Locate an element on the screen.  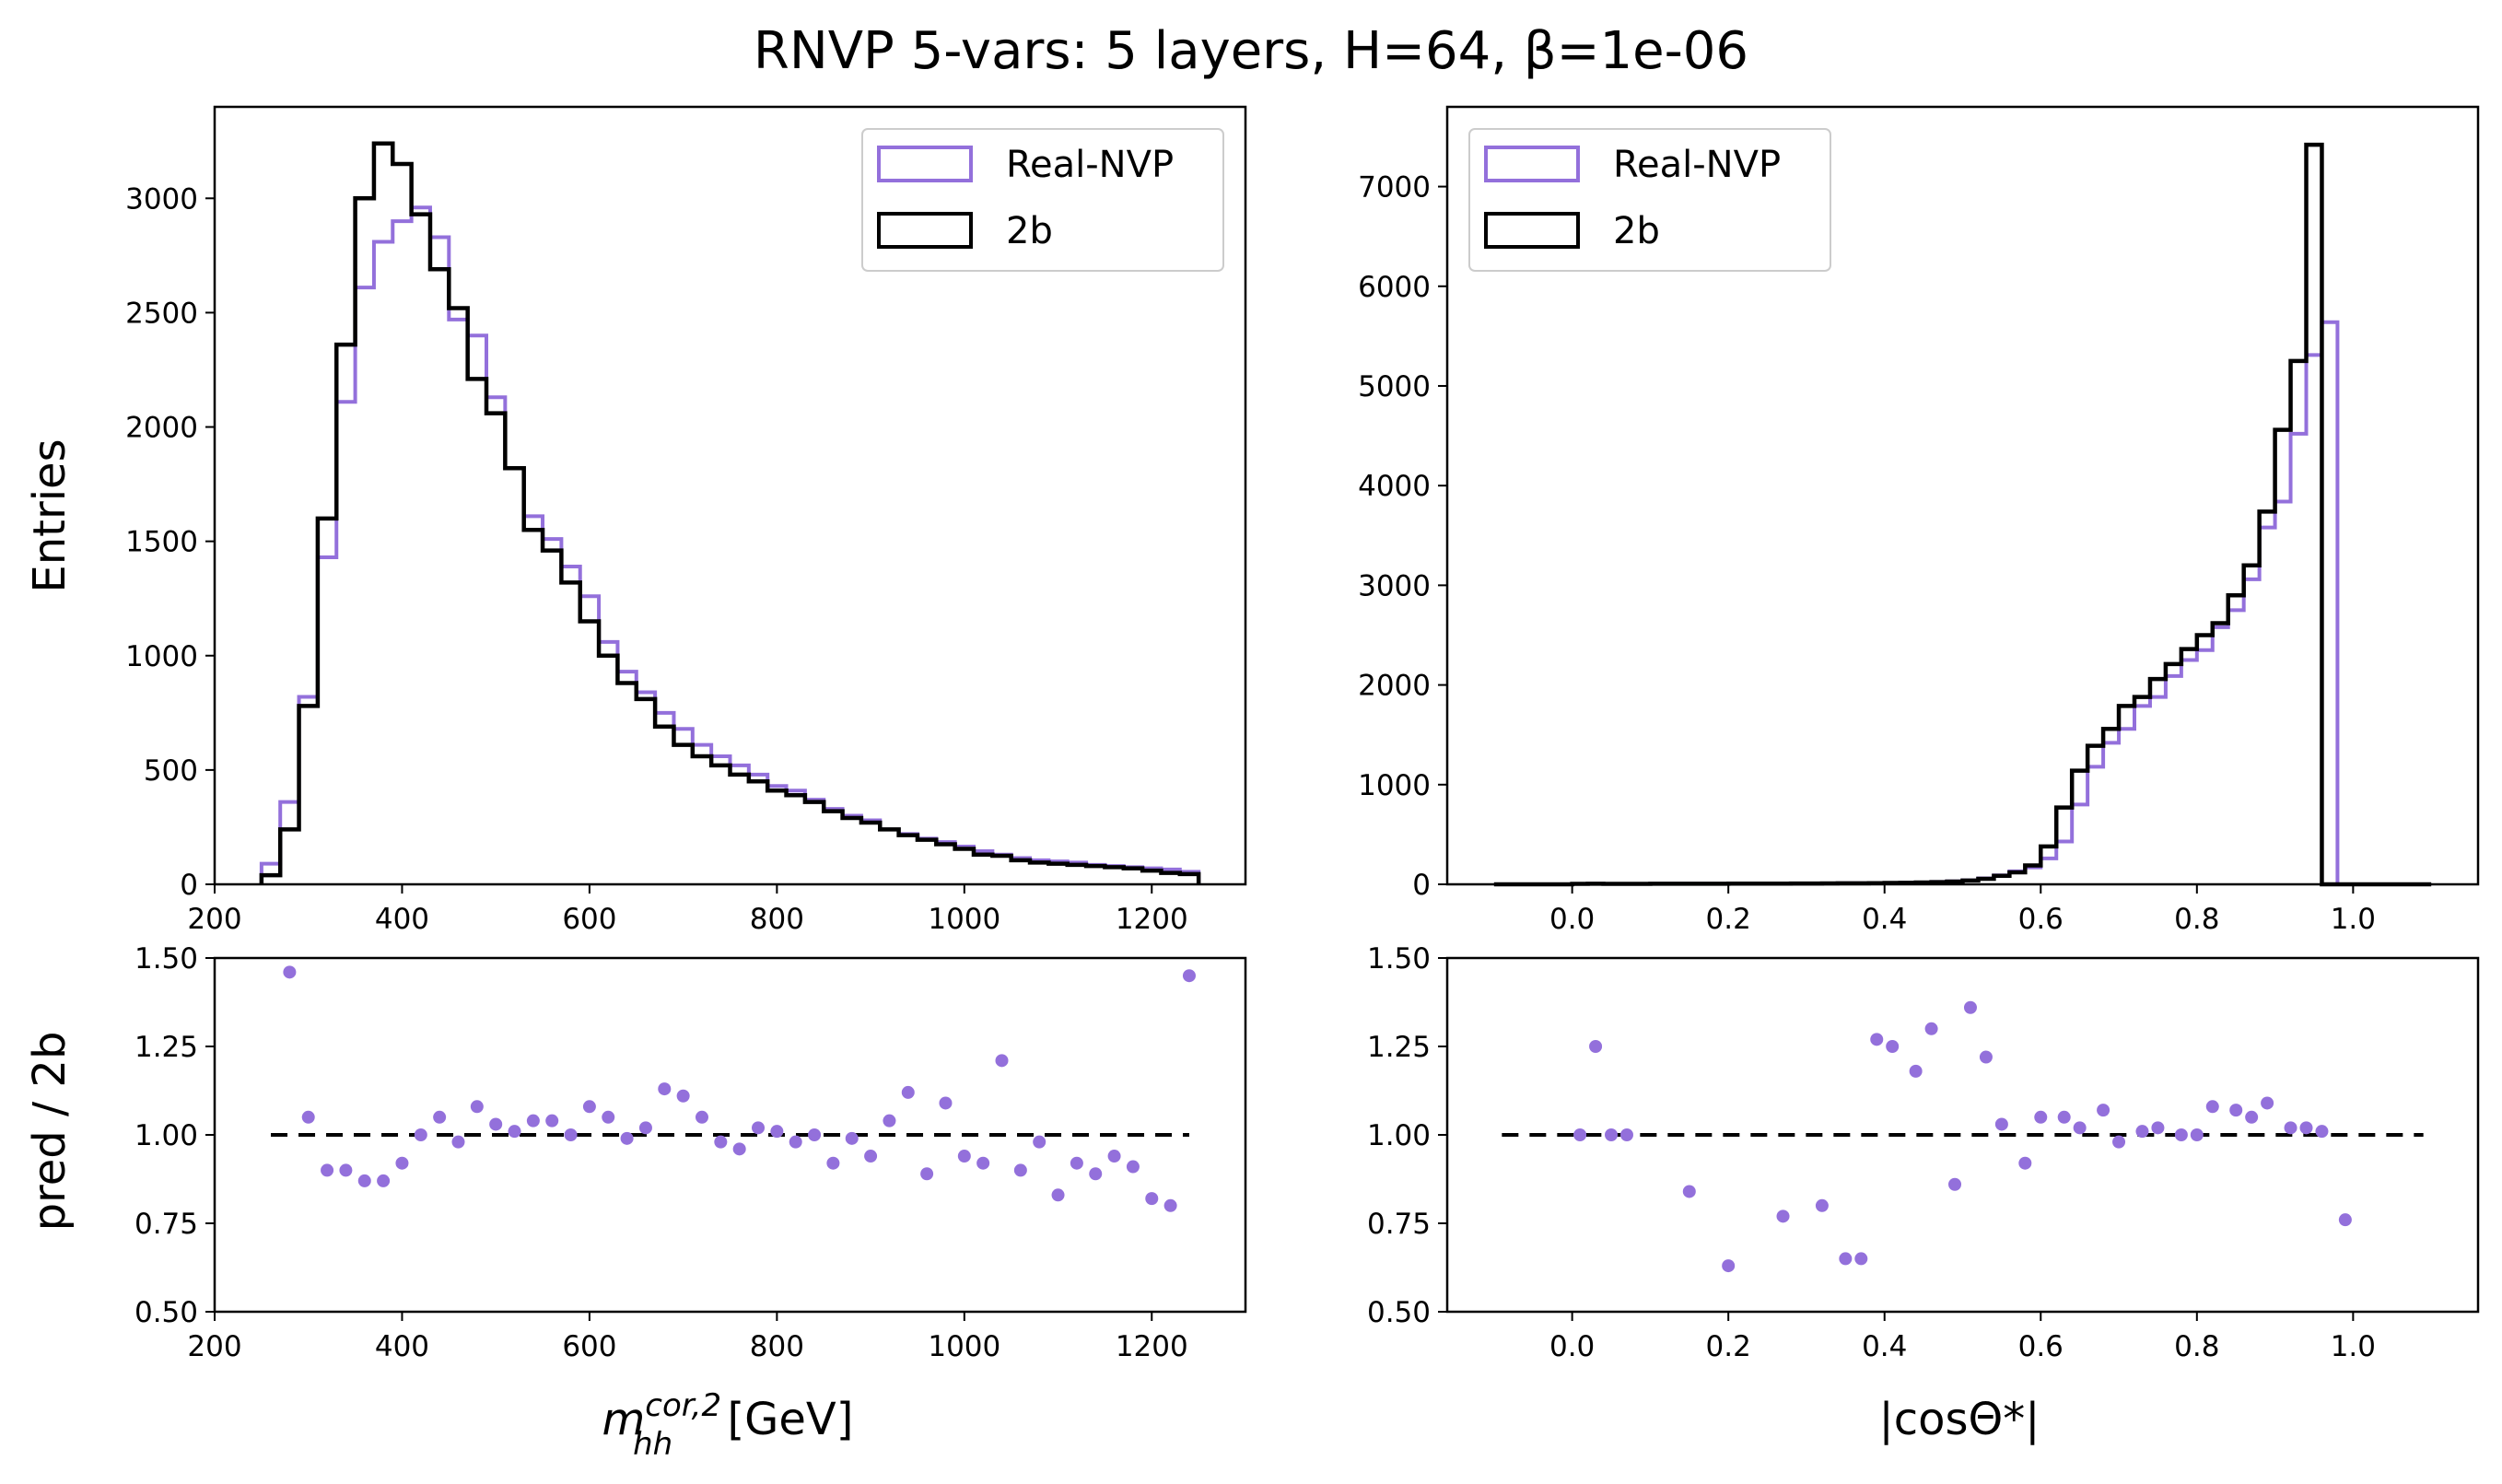
x-tick-label: 400 is located at coordinates (402, 919).